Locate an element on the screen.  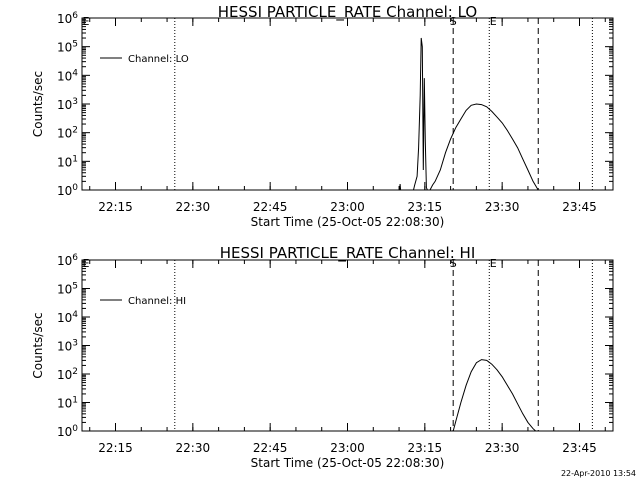
chart-title: HESSI PARTICLE_RATE Channel: HI is located at coordinates (348, 253).